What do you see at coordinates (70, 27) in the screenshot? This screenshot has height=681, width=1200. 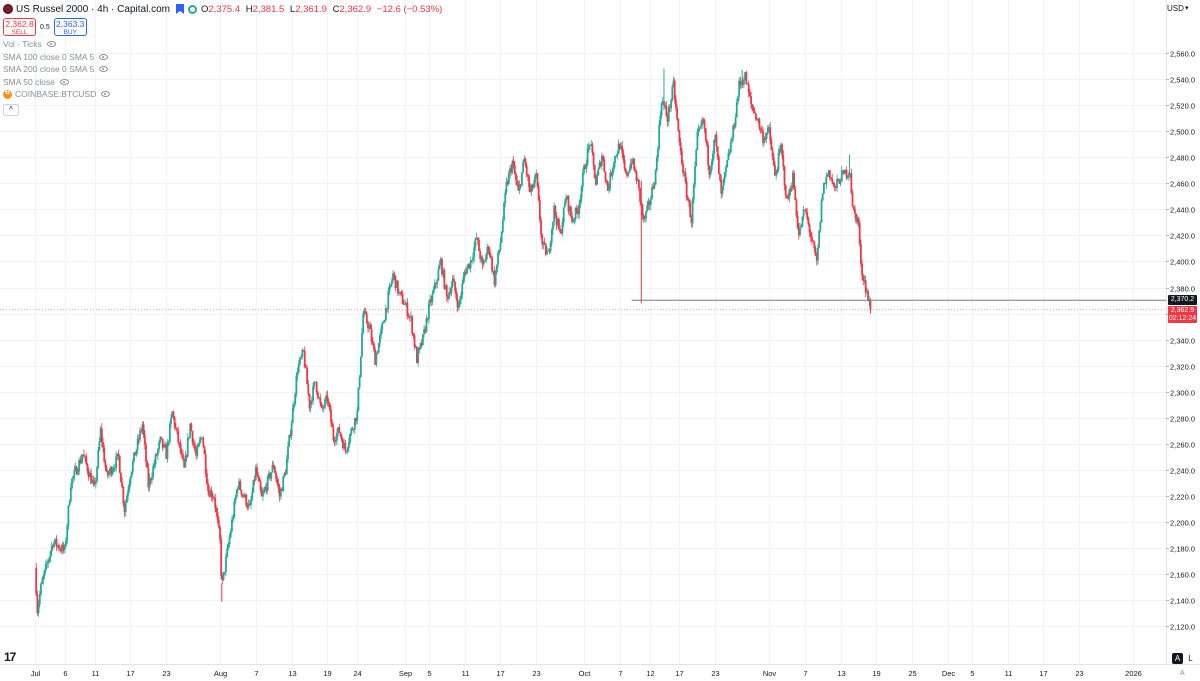 I see `buy-button: 2,363.3 BUY` at bounding box center [70, 27].